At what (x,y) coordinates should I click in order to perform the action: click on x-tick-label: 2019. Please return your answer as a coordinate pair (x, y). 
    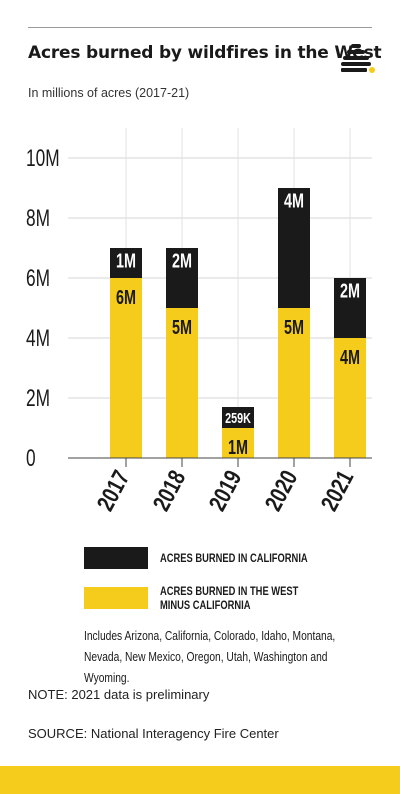
    Looking at the image, I should click on (225, 490).